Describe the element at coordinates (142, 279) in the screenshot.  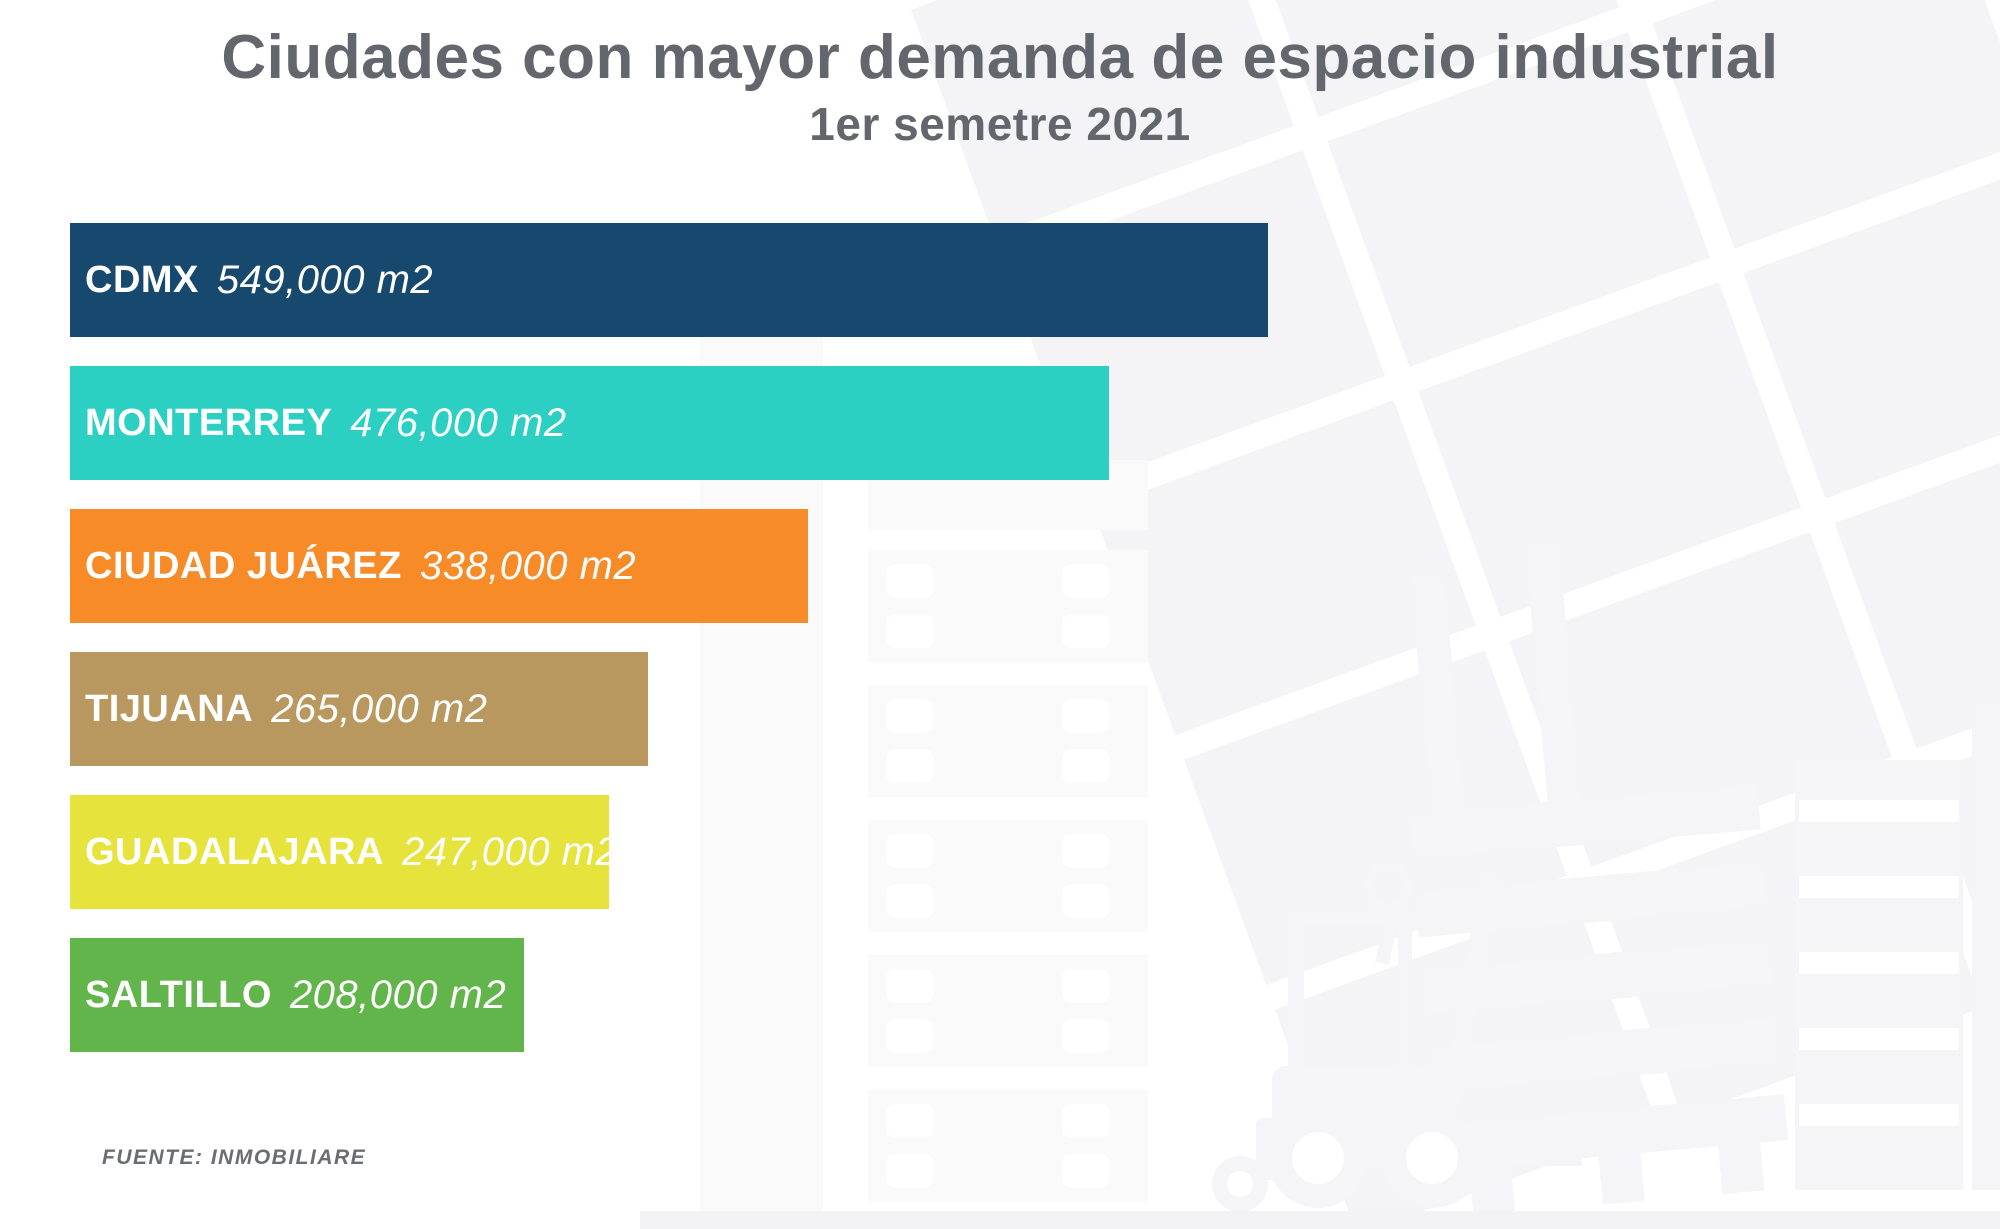
I see `bar-city-label: CDMX` at that location.